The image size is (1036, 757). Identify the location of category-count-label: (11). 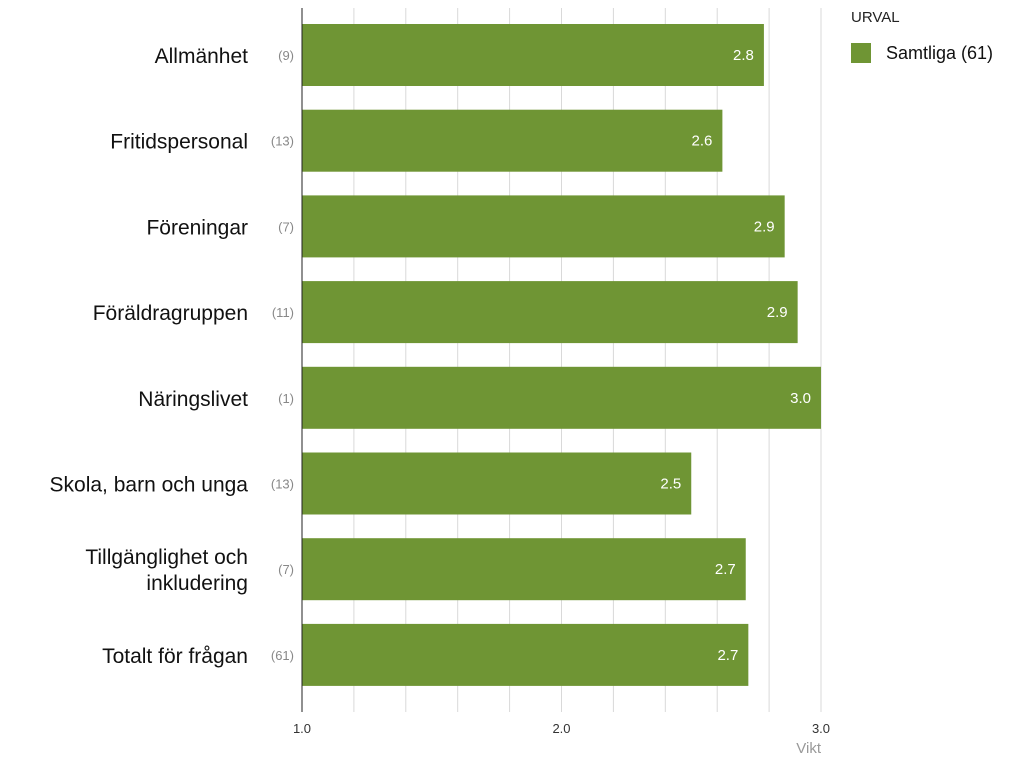
(283, 312).